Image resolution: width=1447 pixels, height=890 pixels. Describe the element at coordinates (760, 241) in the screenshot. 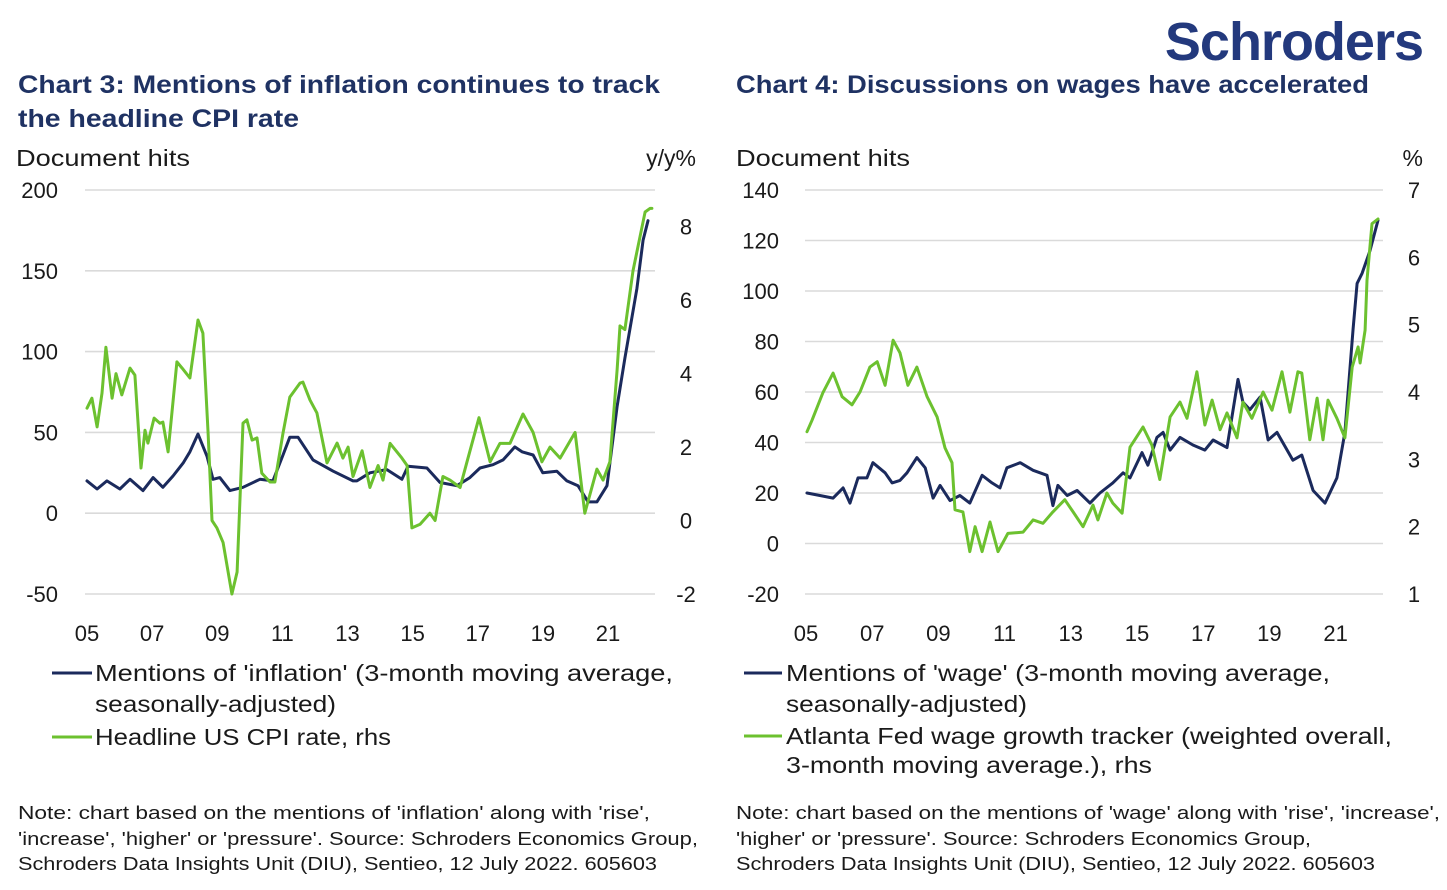

I see `chart-4-left-tick-label: 120` at that location.